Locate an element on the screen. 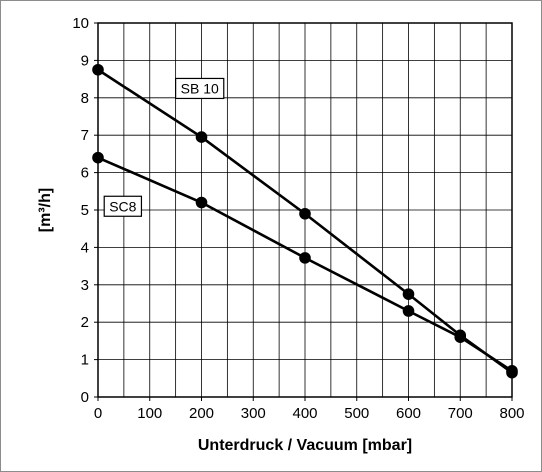  y-tick-label: 5 is located at coordinates (85, 210).